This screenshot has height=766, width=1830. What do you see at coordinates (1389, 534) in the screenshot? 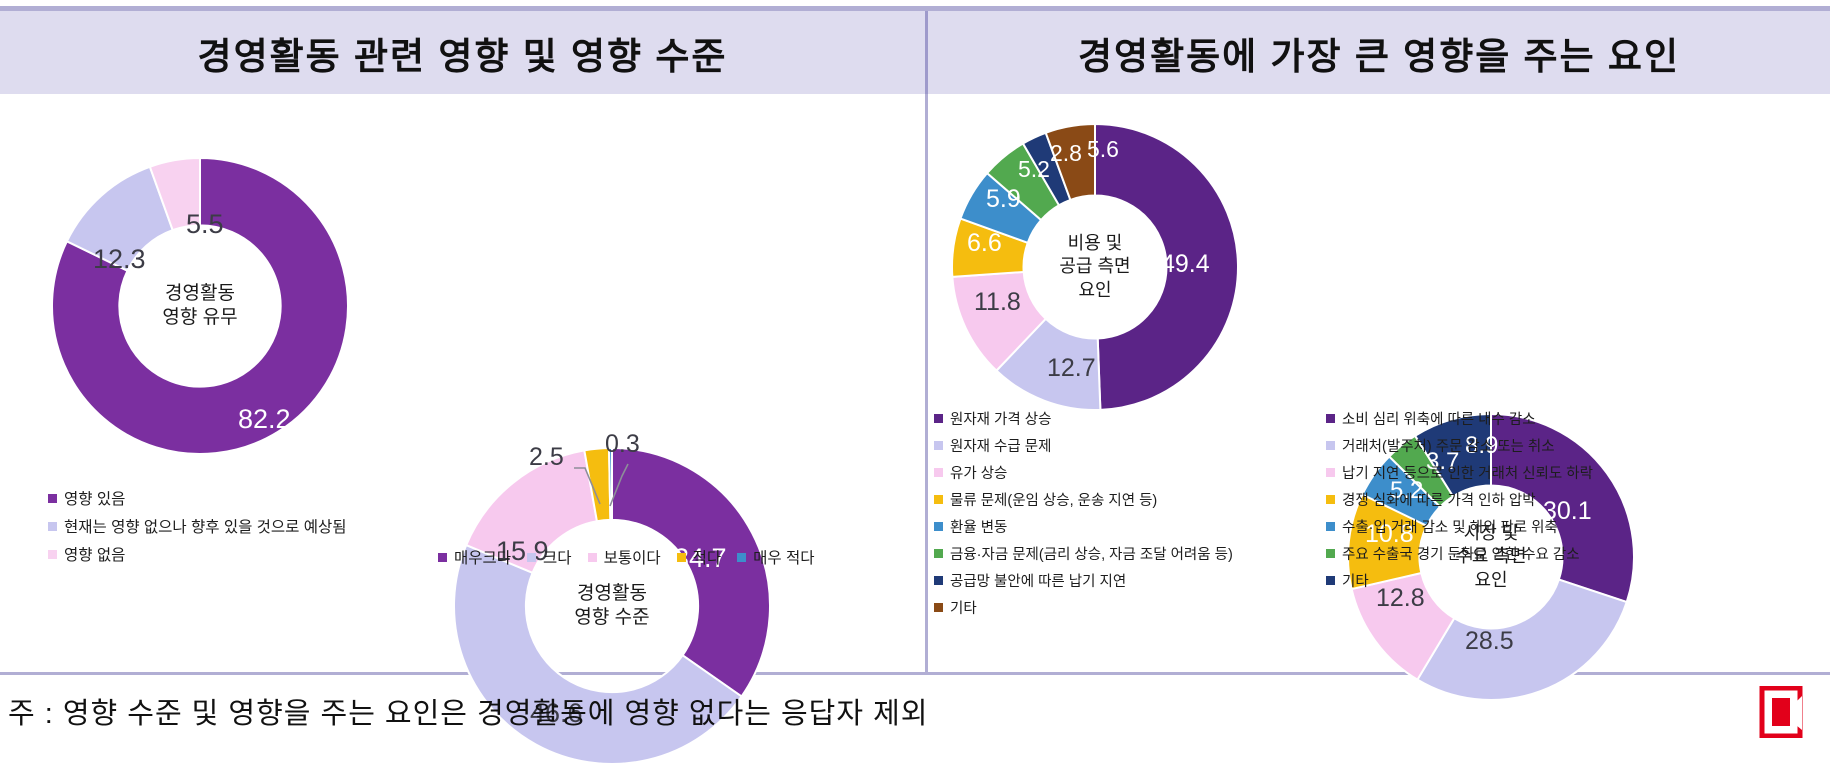
I see `value-label-c4-3: 10.8` at bounding box center [1389, 534].